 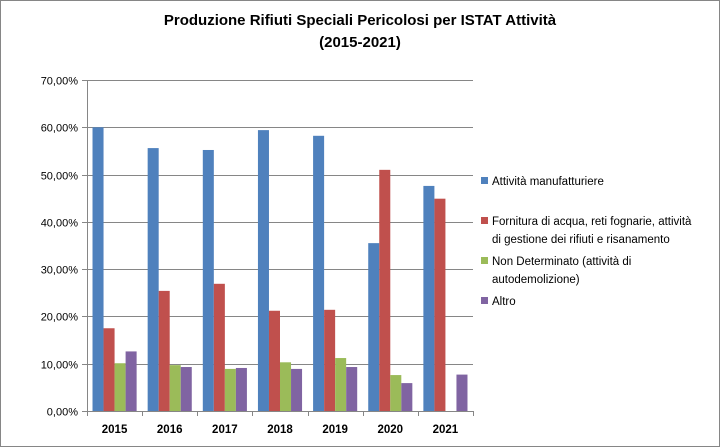 What do you see at coordinates (60, 271) in the screenshot?
I see `y-tick-label: 30,00%` at bounding box center [60, 271].